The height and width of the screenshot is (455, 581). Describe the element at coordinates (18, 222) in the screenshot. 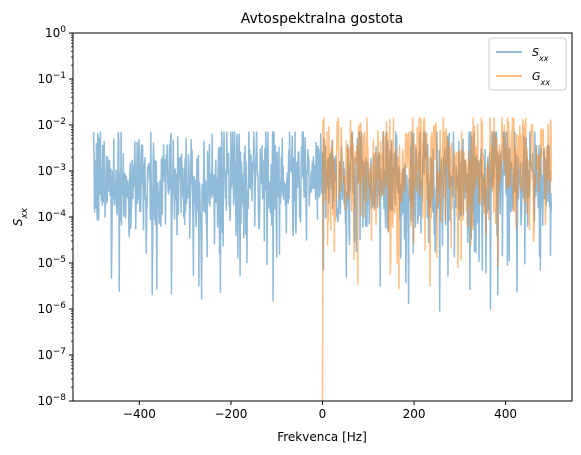

I see `y-axis-label-main: S` at that location.